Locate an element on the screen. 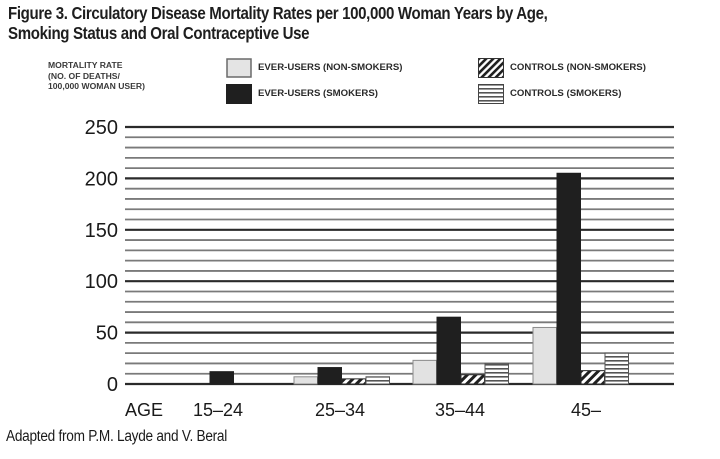  x-axis-label: AGE is located at coordinates (144, 410).